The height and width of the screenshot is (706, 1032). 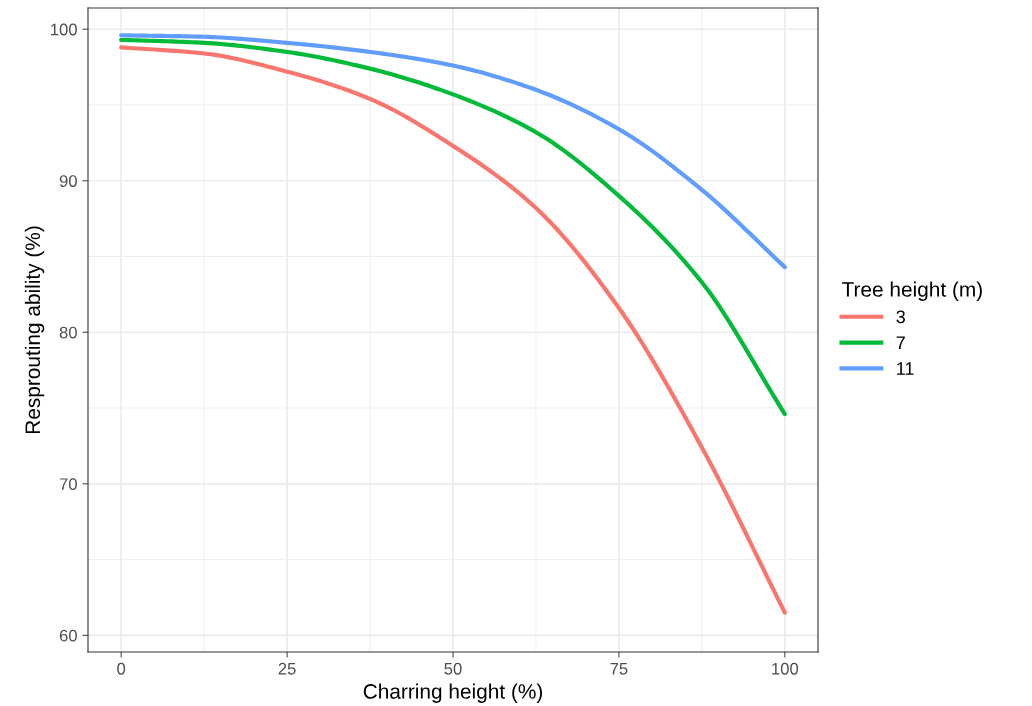 I want to click on y-tick-label: 70, so click(x=68, y=484).